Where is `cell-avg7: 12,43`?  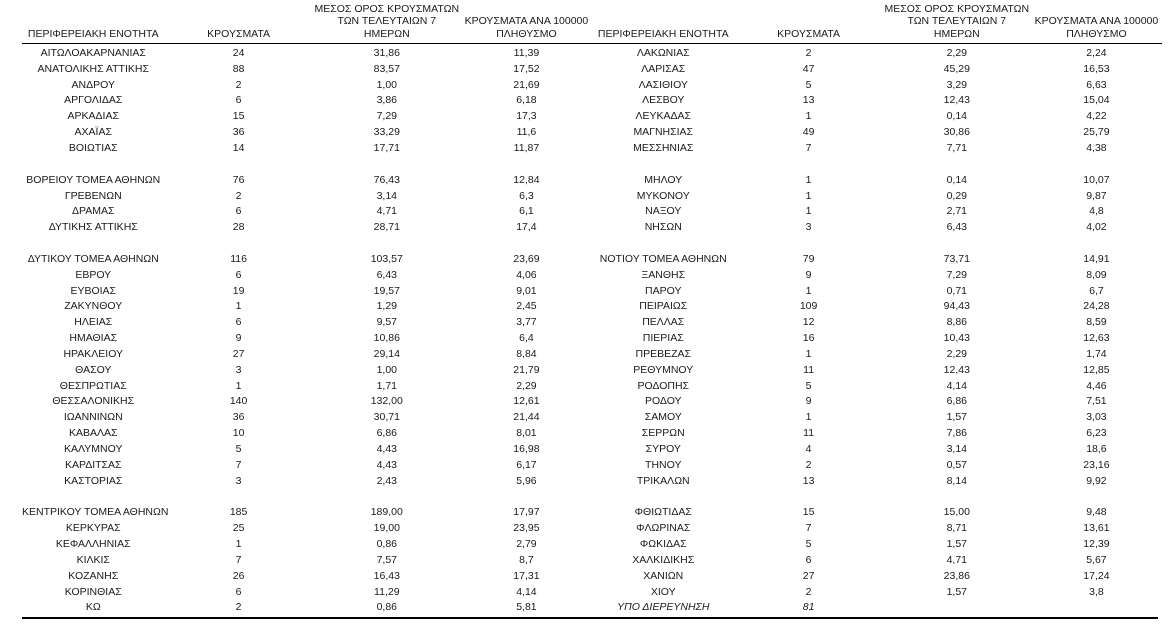 cell-avg7: 12,43 is located at coordinates (956, 369).